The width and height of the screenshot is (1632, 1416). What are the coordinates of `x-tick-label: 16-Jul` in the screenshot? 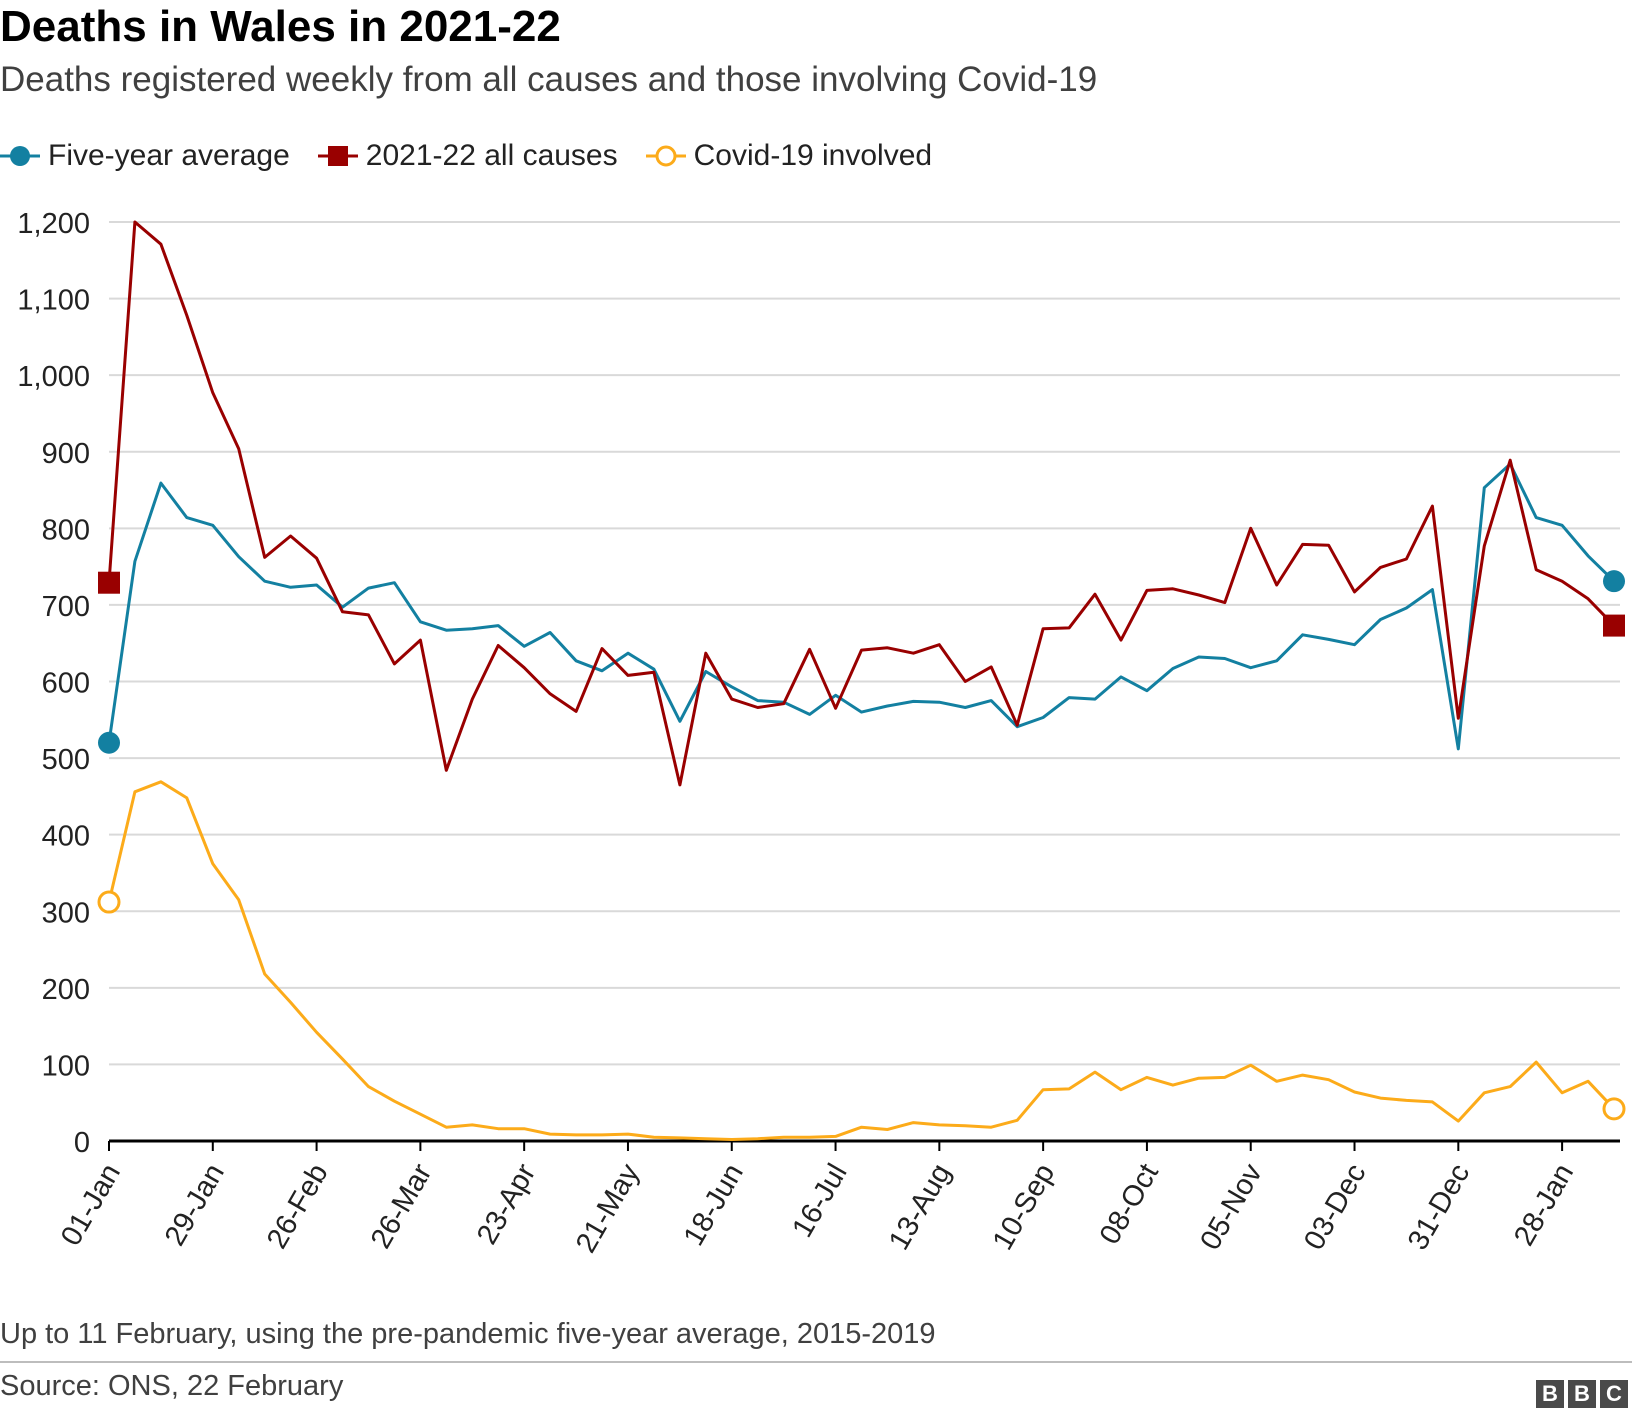 It's located at (819, 1201).